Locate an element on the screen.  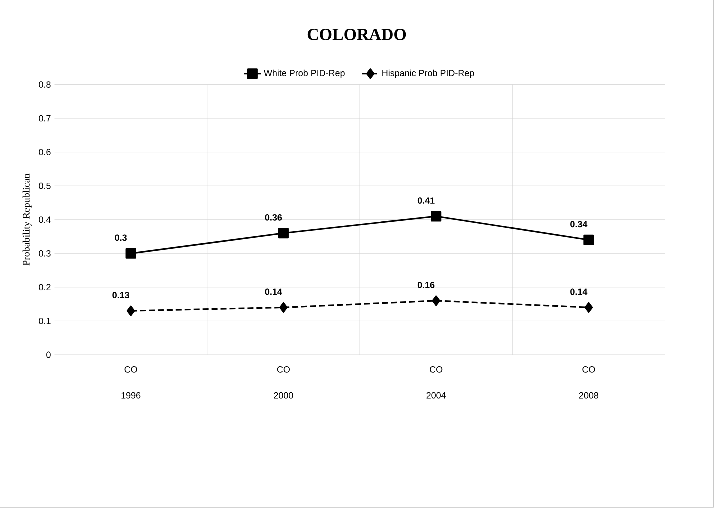
y-tick-label: 0 is located at coordinates (48, 355).